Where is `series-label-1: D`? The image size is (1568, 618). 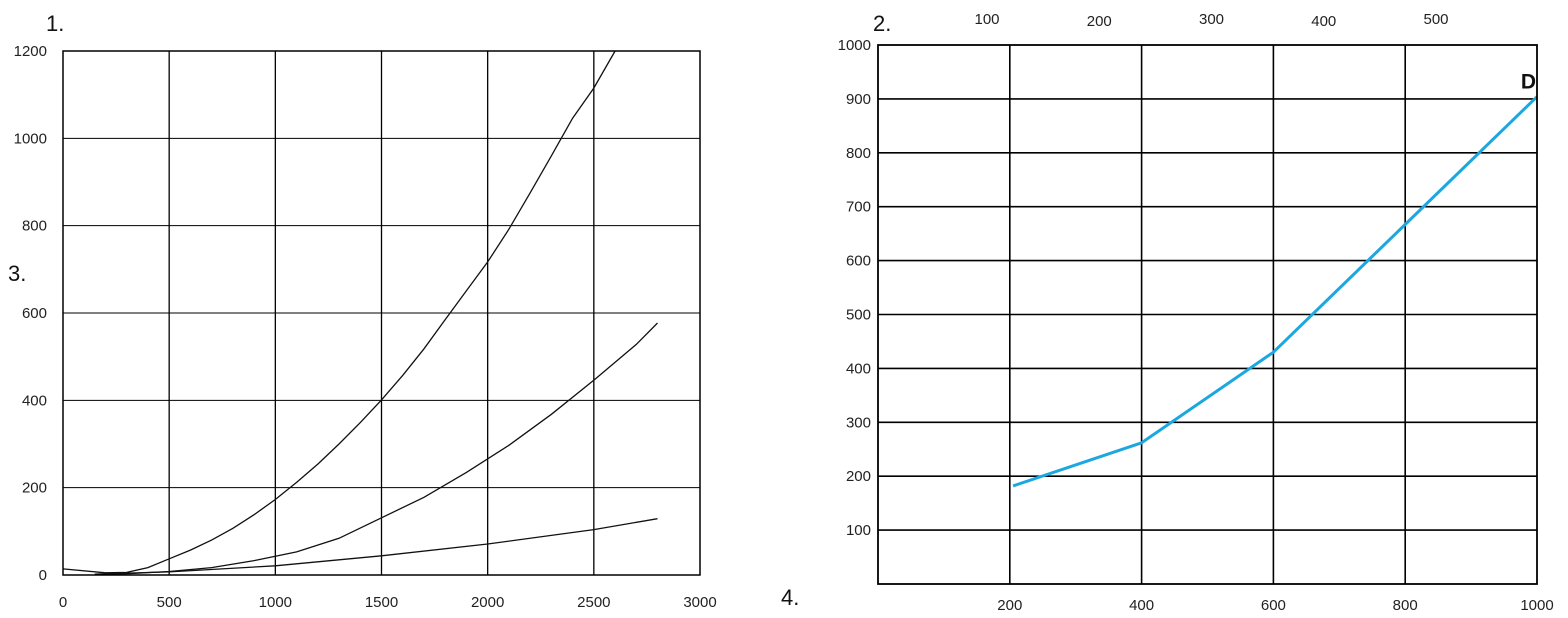 series-label-1: D is located at coordinates (1528, 82).